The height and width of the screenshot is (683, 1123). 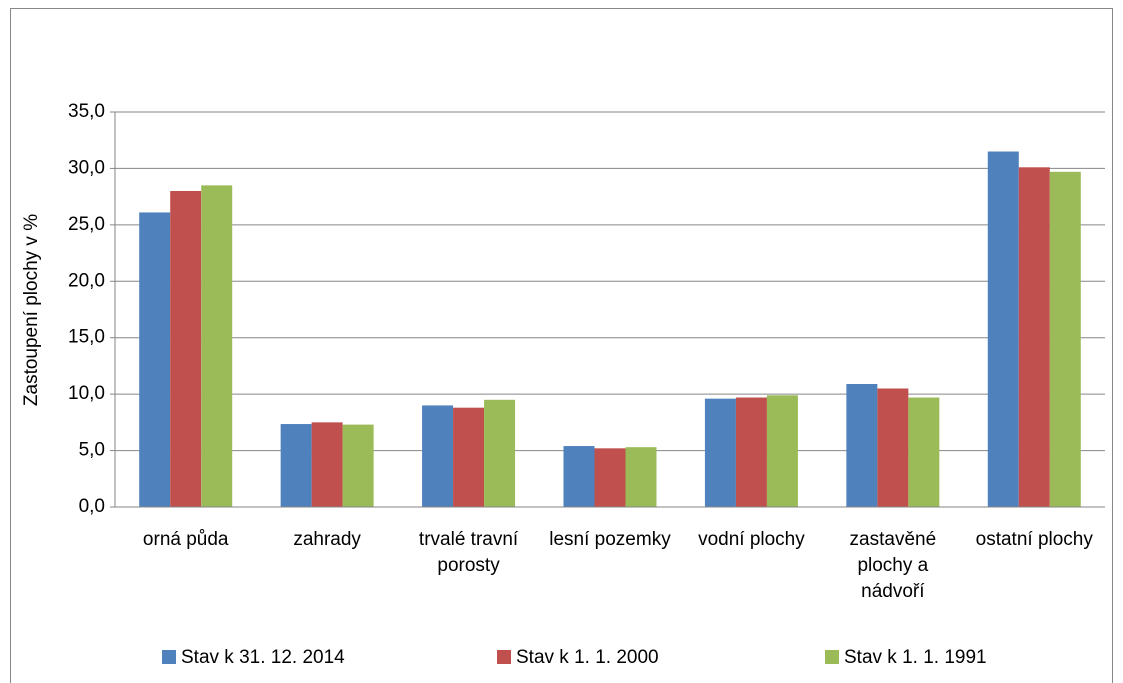 I want to click on y-tick-label: 10,0, so click(x=86, y=393).